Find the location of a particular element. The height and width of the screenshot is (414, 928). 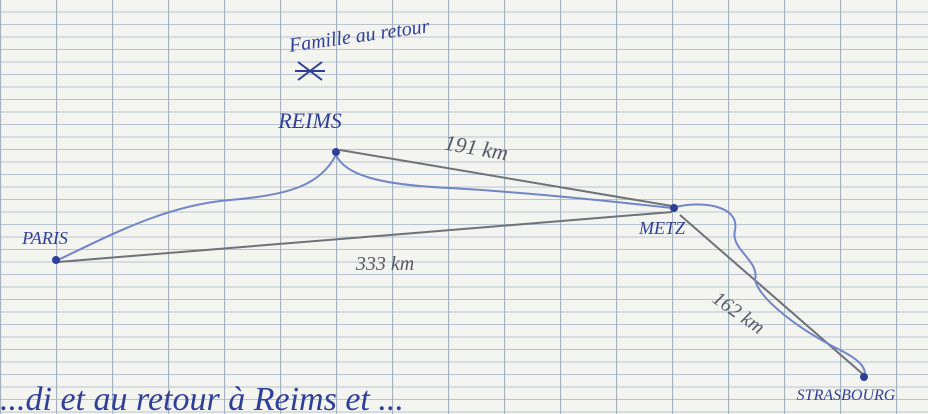

city-label: METZ is located at coordinates (662, 228).